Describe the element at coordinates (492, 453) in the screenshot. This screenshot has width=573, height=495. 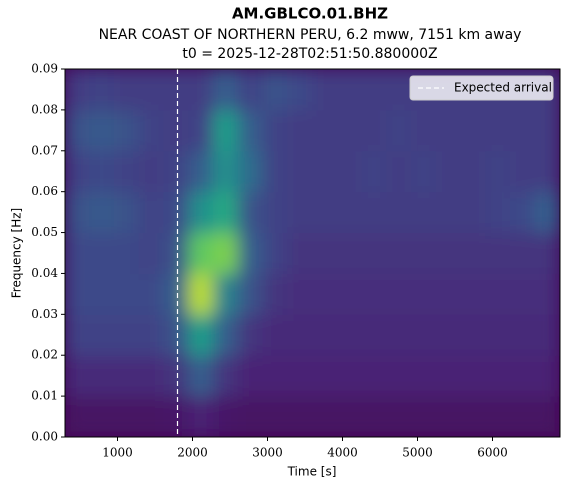
I see `x-tick-label: 6000` at that location.